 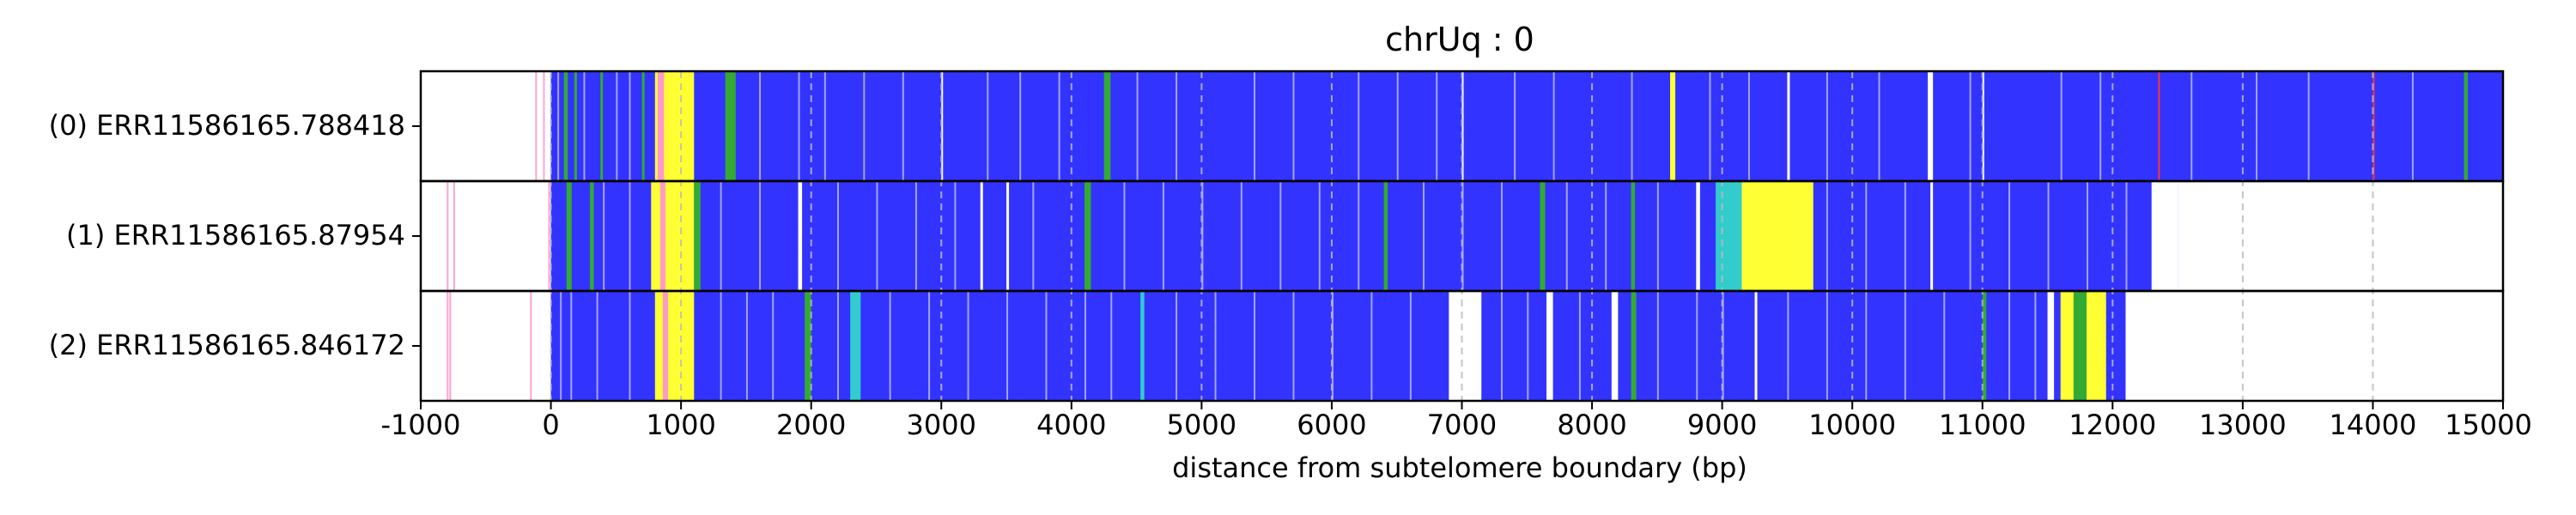 I want to click on read-label: (2) ERR11586165.846172, so click(x=227, y=345).